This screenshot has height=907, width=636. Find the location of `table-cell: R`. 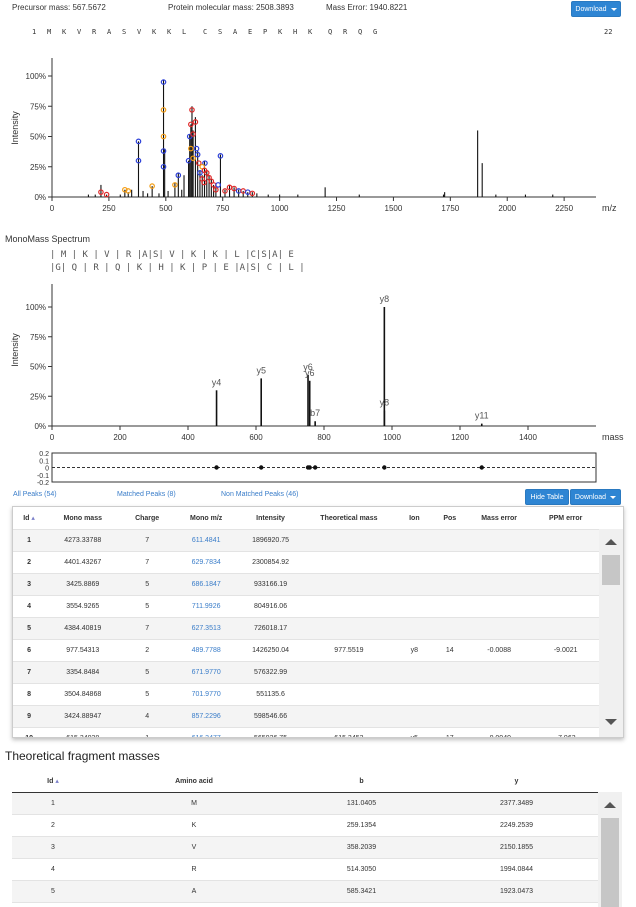

table-cell: R is located at coordinates (194, 869).